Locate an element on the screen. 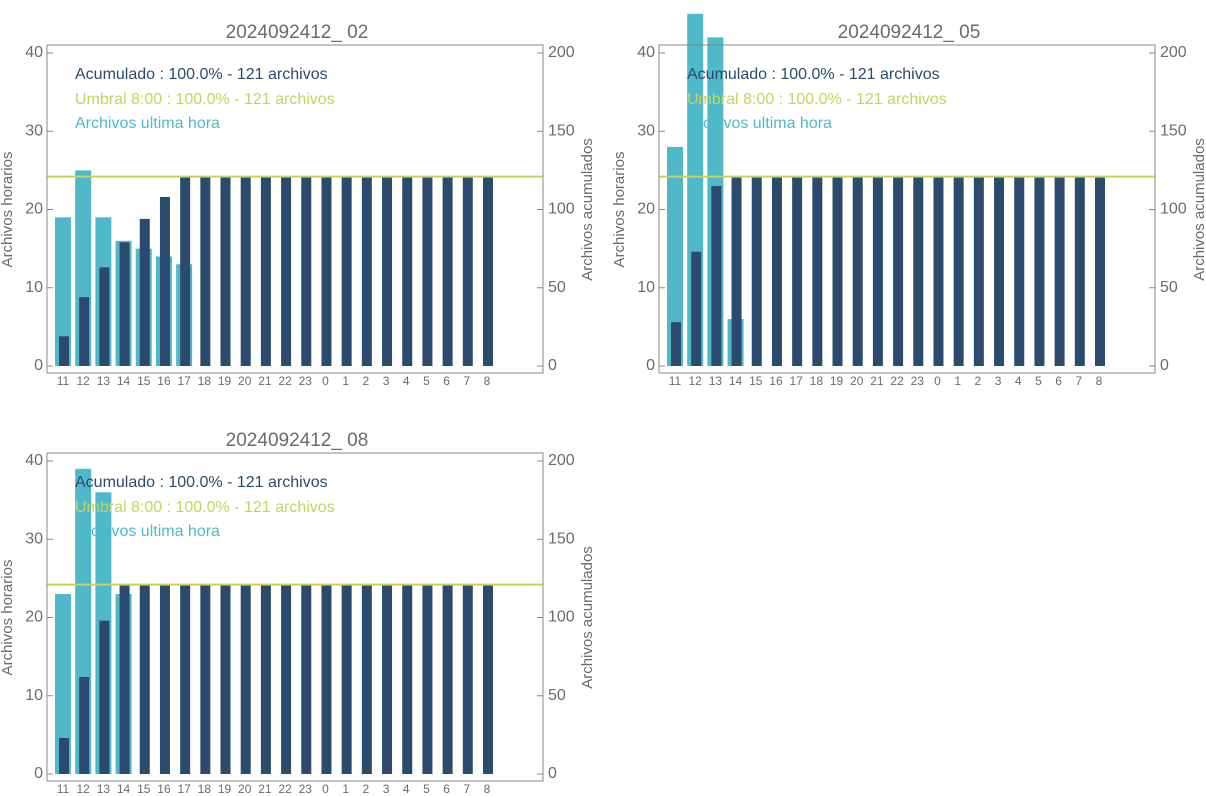 This screenshot has height=796, width=1206. x-tick-label: 16 is located at coordinates (164, 381).